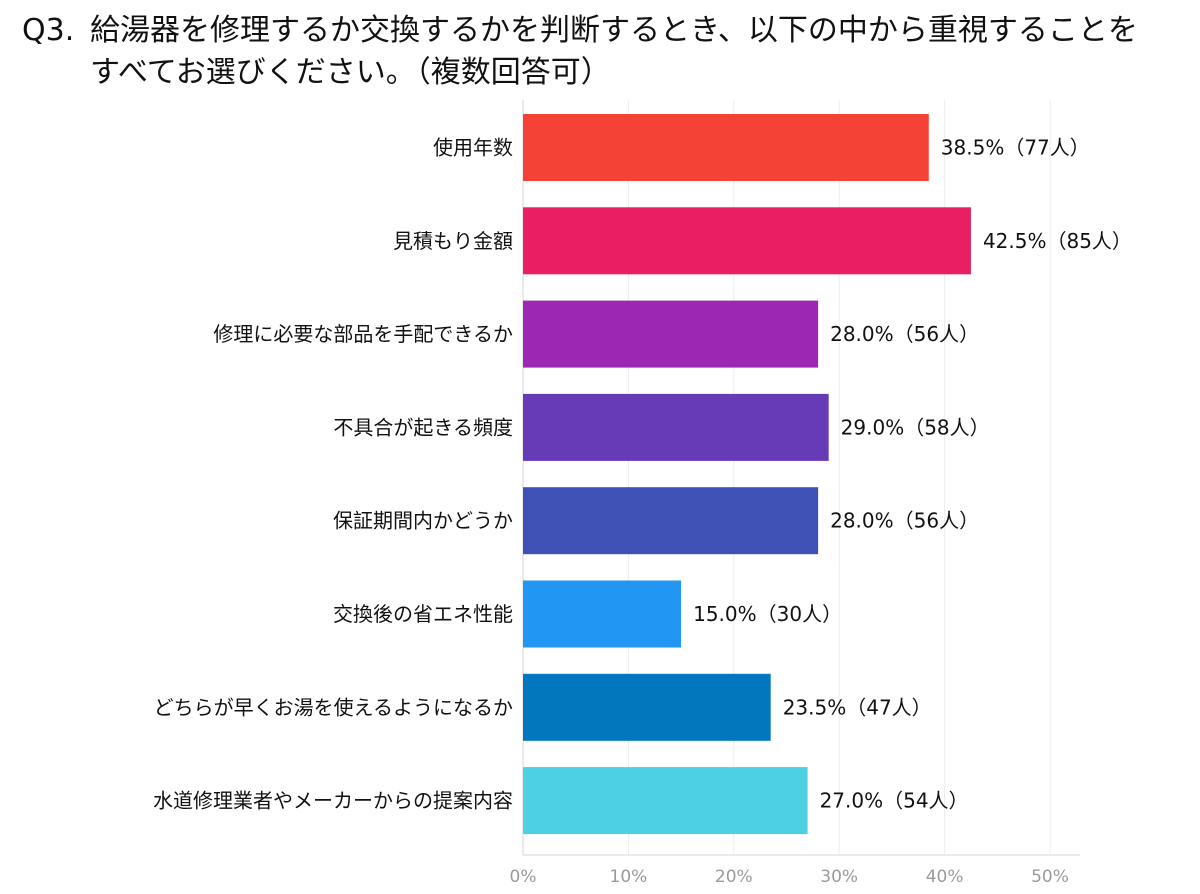 This screenshot has width=1200, height=894. Describe the element at coordinates (1057, 241) in the screenshot. I see `data-label: 42.5%（85人）` at that location.